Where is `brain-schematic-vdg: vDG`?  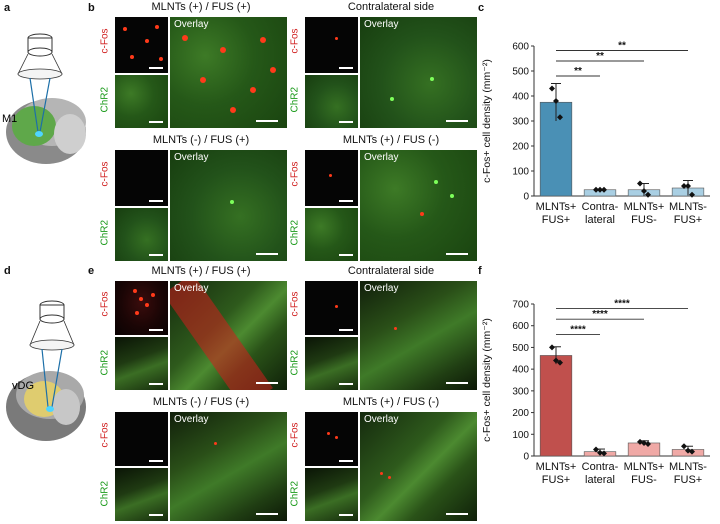 brain-schematic-vdg: vDG is located at coordinates (46, 370).